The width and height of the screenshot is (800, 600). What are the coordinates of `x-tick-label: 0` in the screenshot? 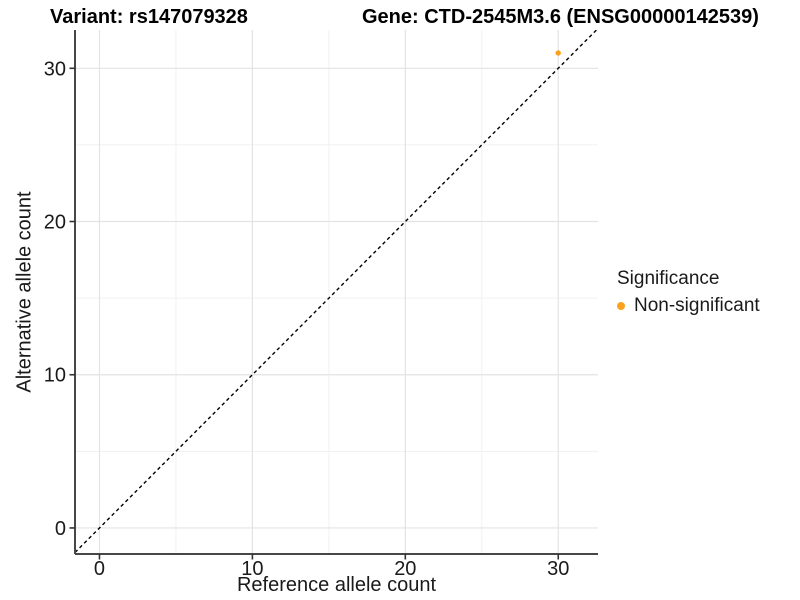 It's located at (99, 569).